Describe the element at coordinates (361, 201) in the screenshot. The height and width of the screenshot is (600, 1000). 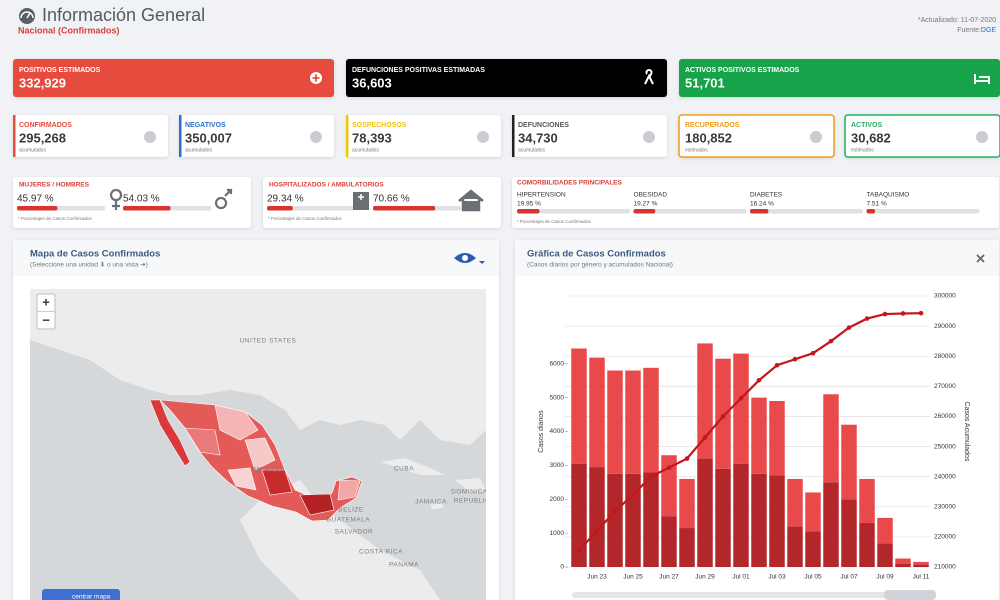
I see `hospital-icon` at that location.